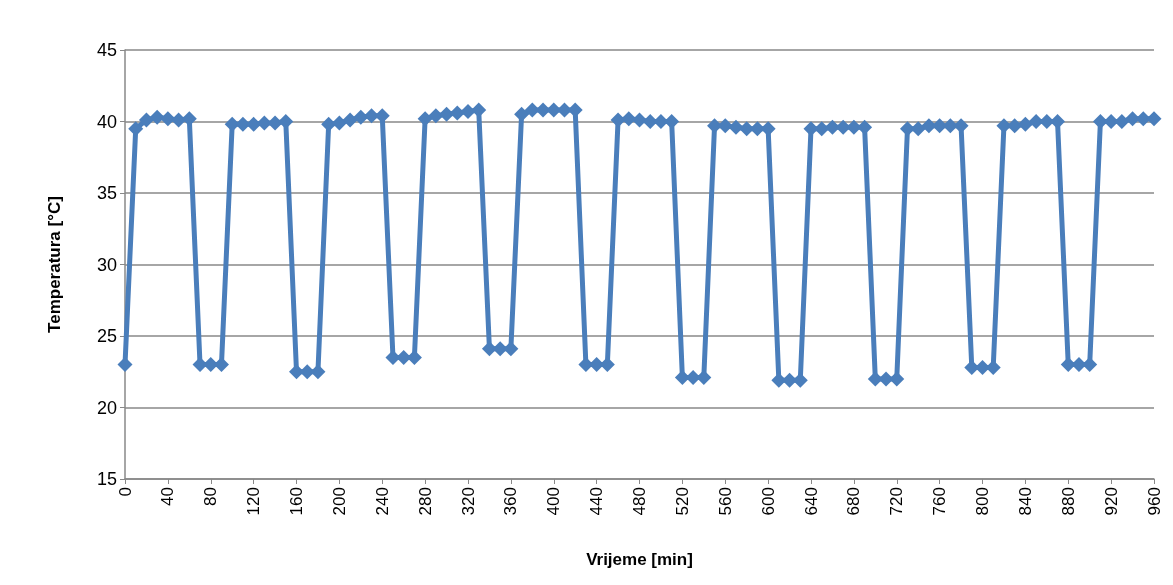 This screenshot has height=585, width=1173. I want to click on x-tick-label: 160, so click(296, 501).